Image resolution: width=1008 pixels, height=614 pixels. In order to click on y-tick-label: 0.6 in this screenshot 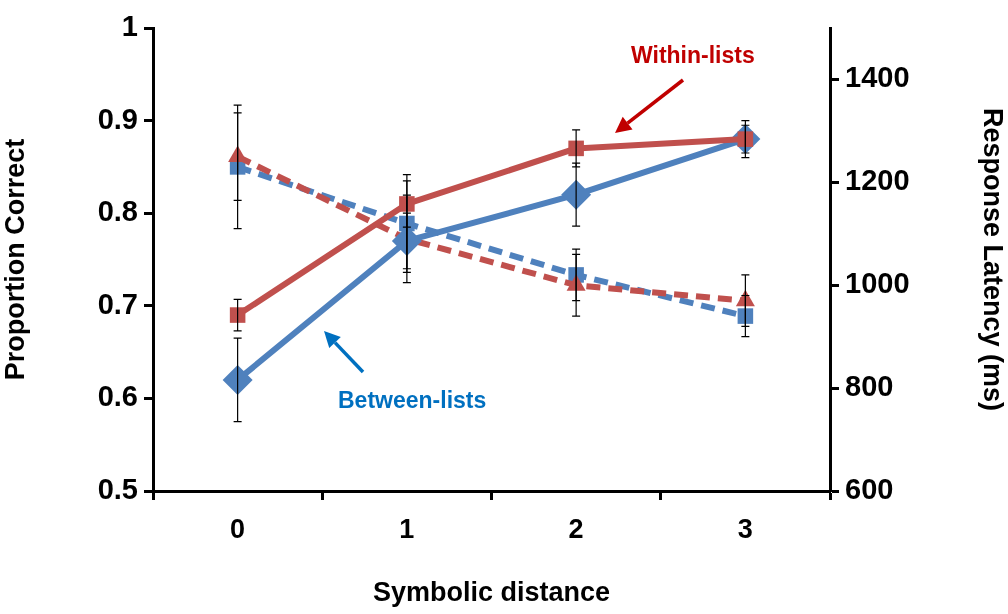, I will do `click(117, 396)`.